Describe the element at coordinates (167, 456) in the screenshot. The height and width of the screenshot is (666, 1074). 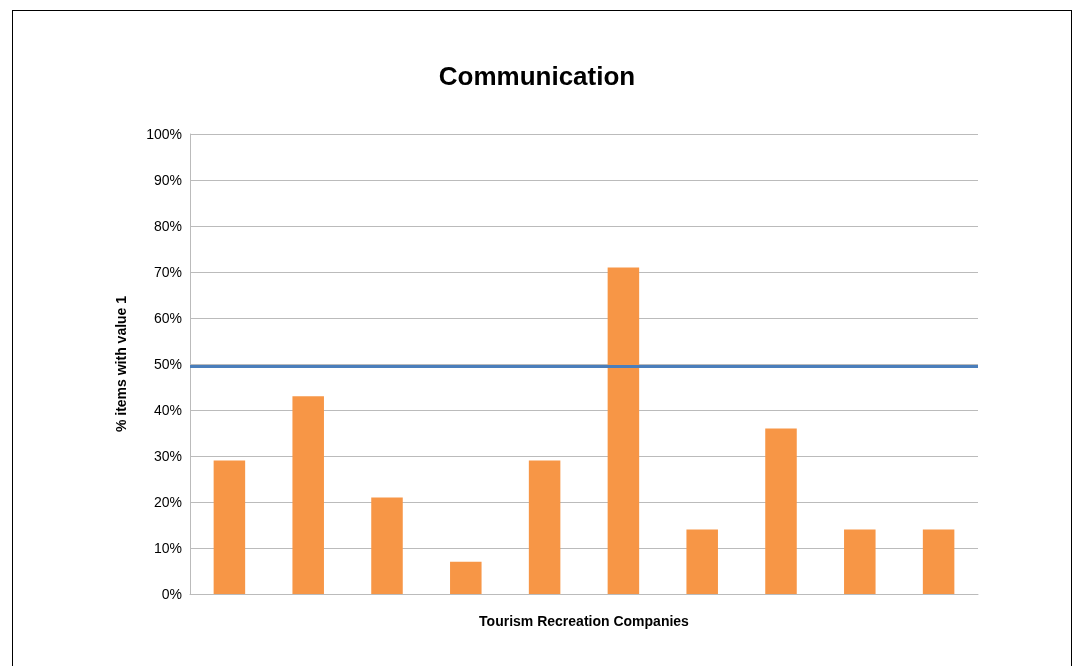
I see `y-tick-label: 30%` at that location.